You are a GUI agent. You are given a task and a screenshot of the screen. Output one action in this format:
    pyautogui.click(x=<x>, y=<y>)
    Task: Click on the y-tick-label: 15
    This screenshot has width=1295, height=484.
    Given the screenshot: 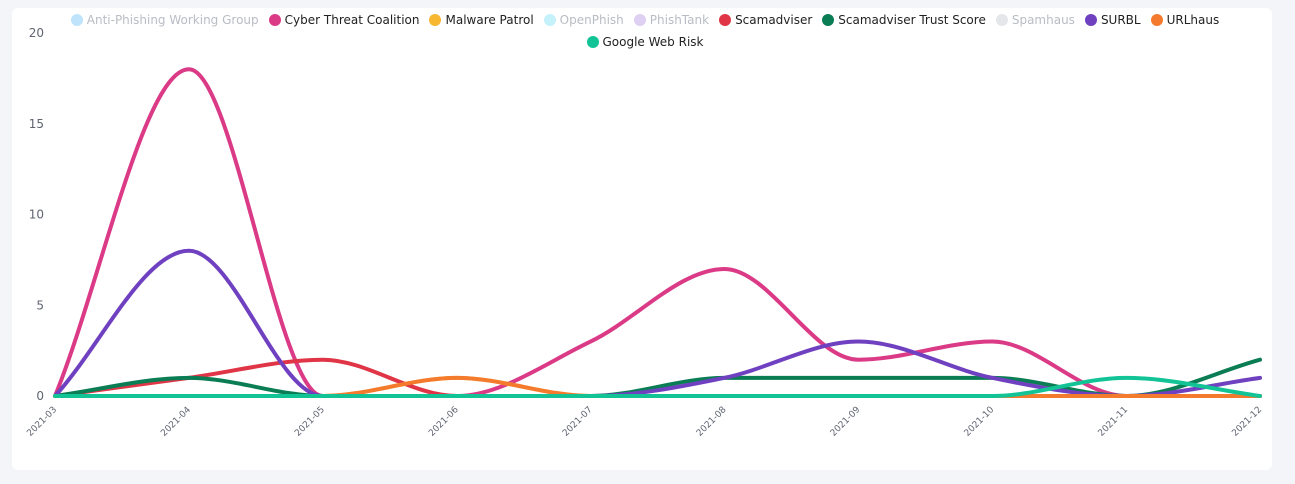 What is the action you would take?
    pyautogui.click(x=36, y=124)
    